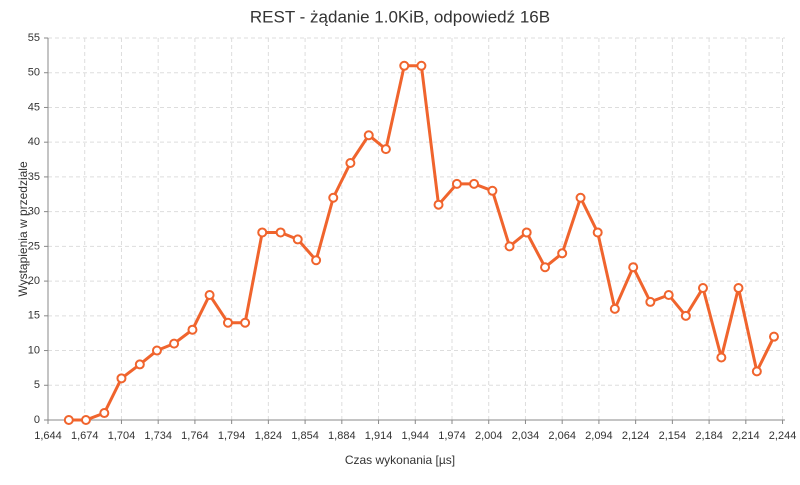 This screenshot has height=485, width=800. Describe the element at coordinates (34, 142) in the screenshot. I see `y-tick-label: 40` at that location.